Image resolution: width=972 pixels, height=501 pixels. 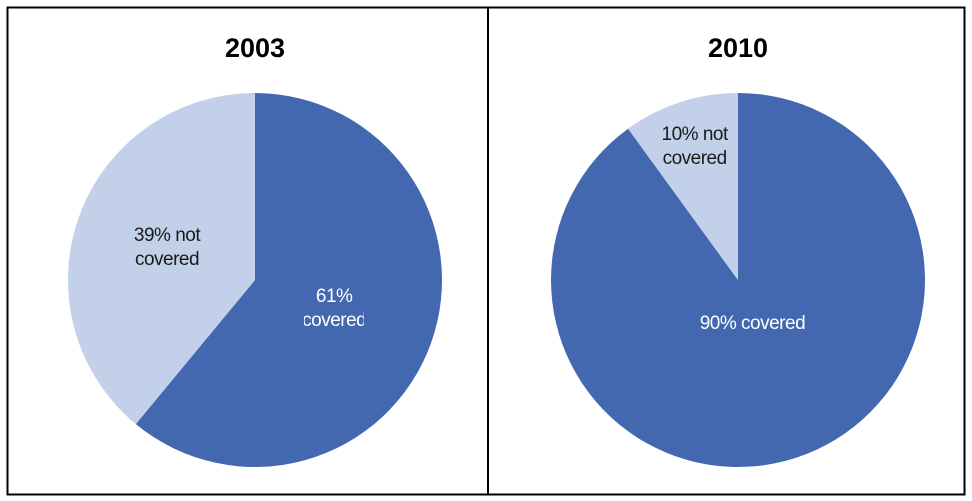 I want to click on slice-label-box: 90% covered, so click(x=752, y=324).